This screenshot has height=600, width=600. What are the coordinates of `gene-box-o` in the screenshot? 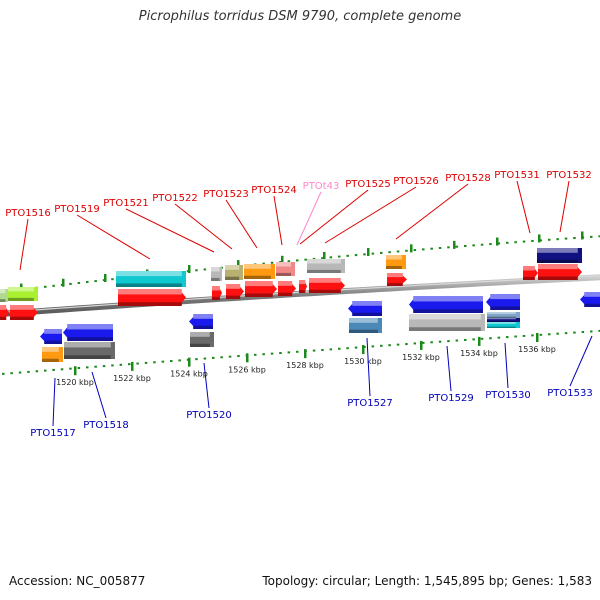 It's located at (447, 322).